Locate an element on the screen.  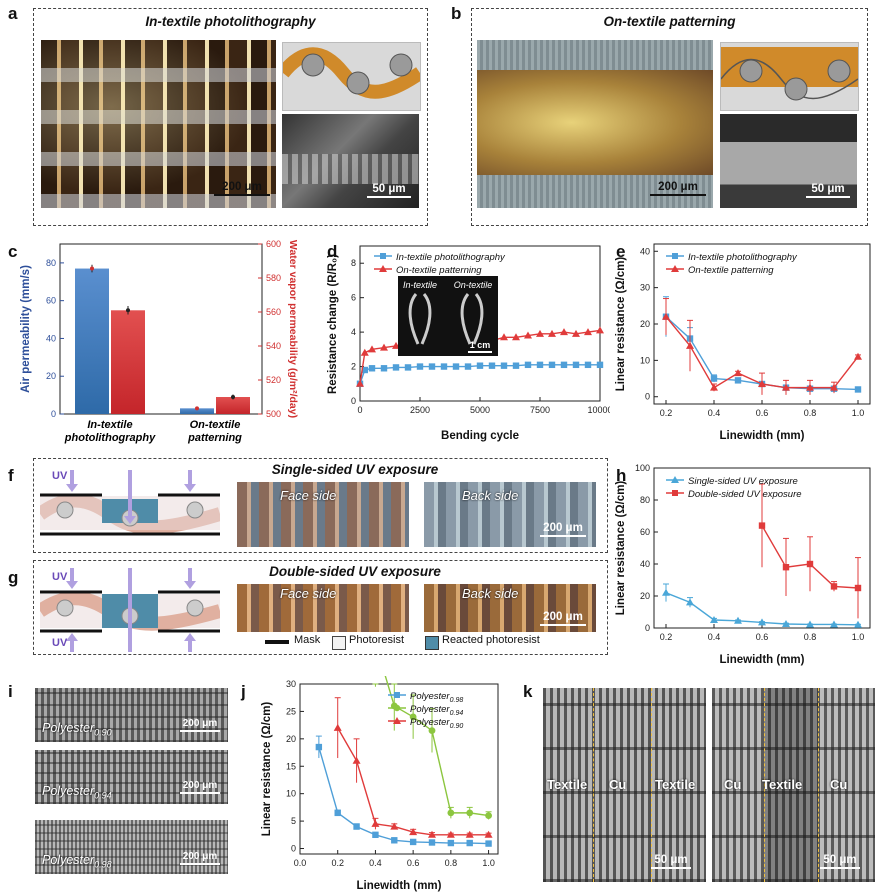
panel-label-h: h is located at coordinates (621, 475).